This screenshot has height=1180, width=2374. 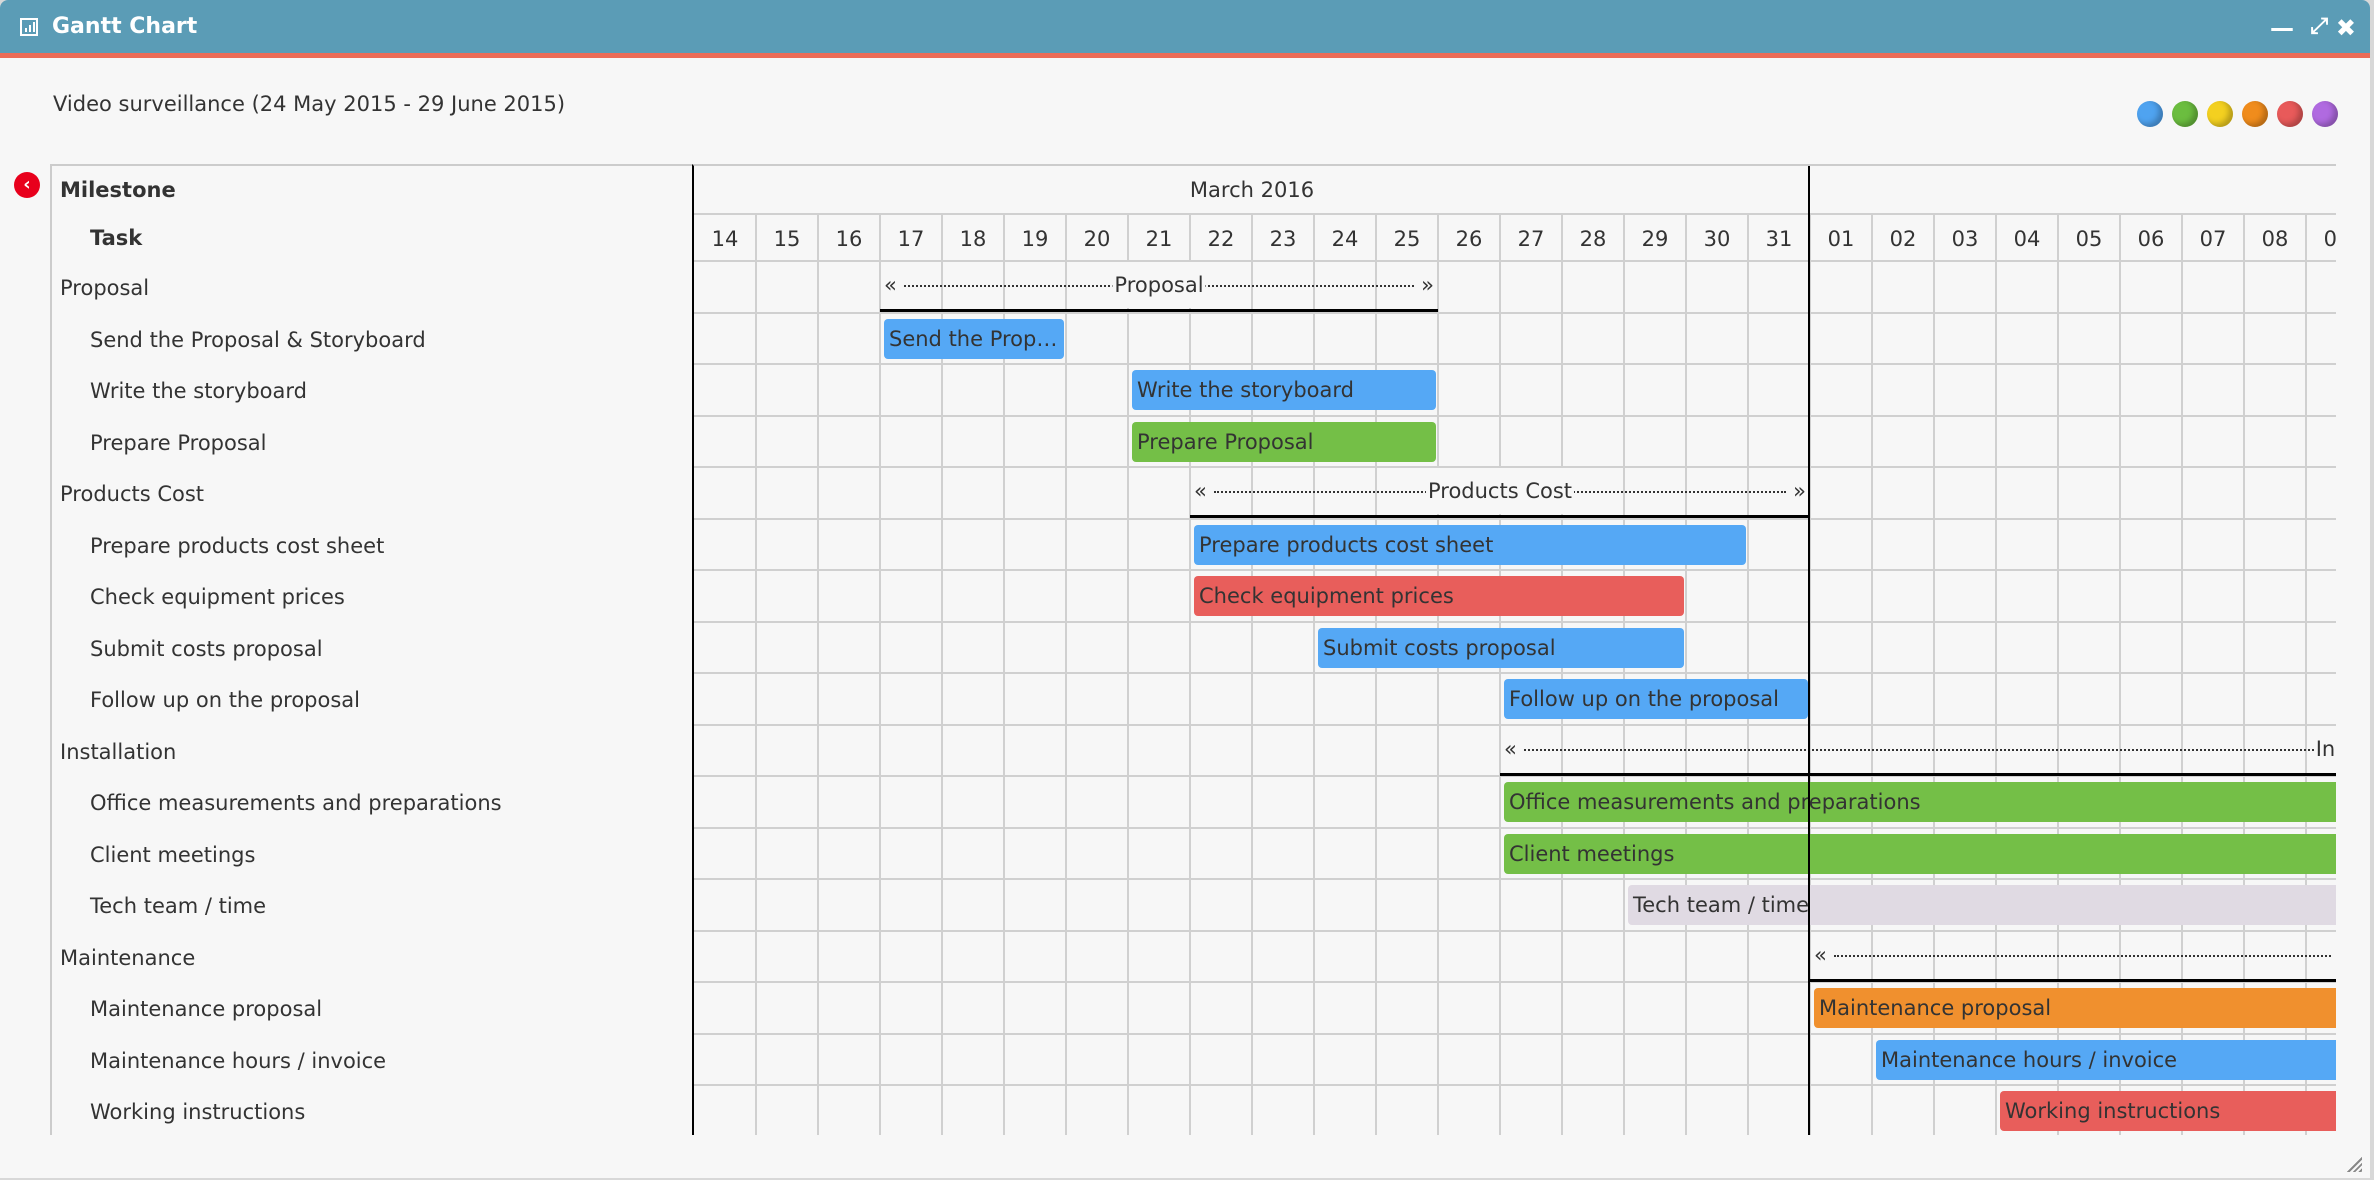 I want to click on close-icon: ✖, so click(x=2345, y=28).